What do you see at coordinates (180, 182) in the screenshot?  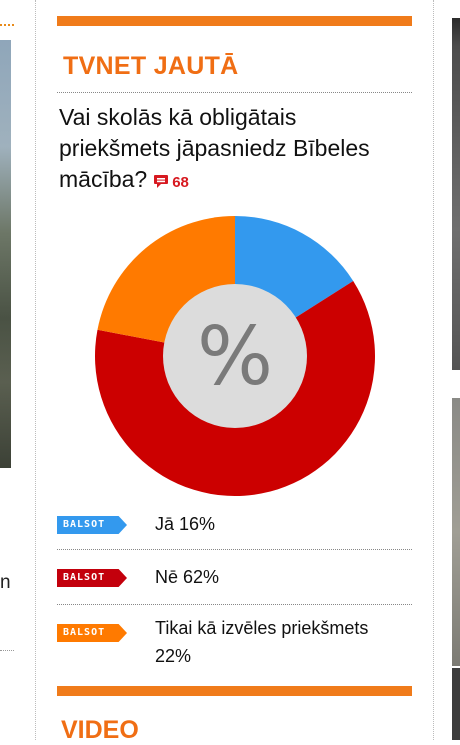 I see `comment-count: 68` at bounding box center [180, 182].